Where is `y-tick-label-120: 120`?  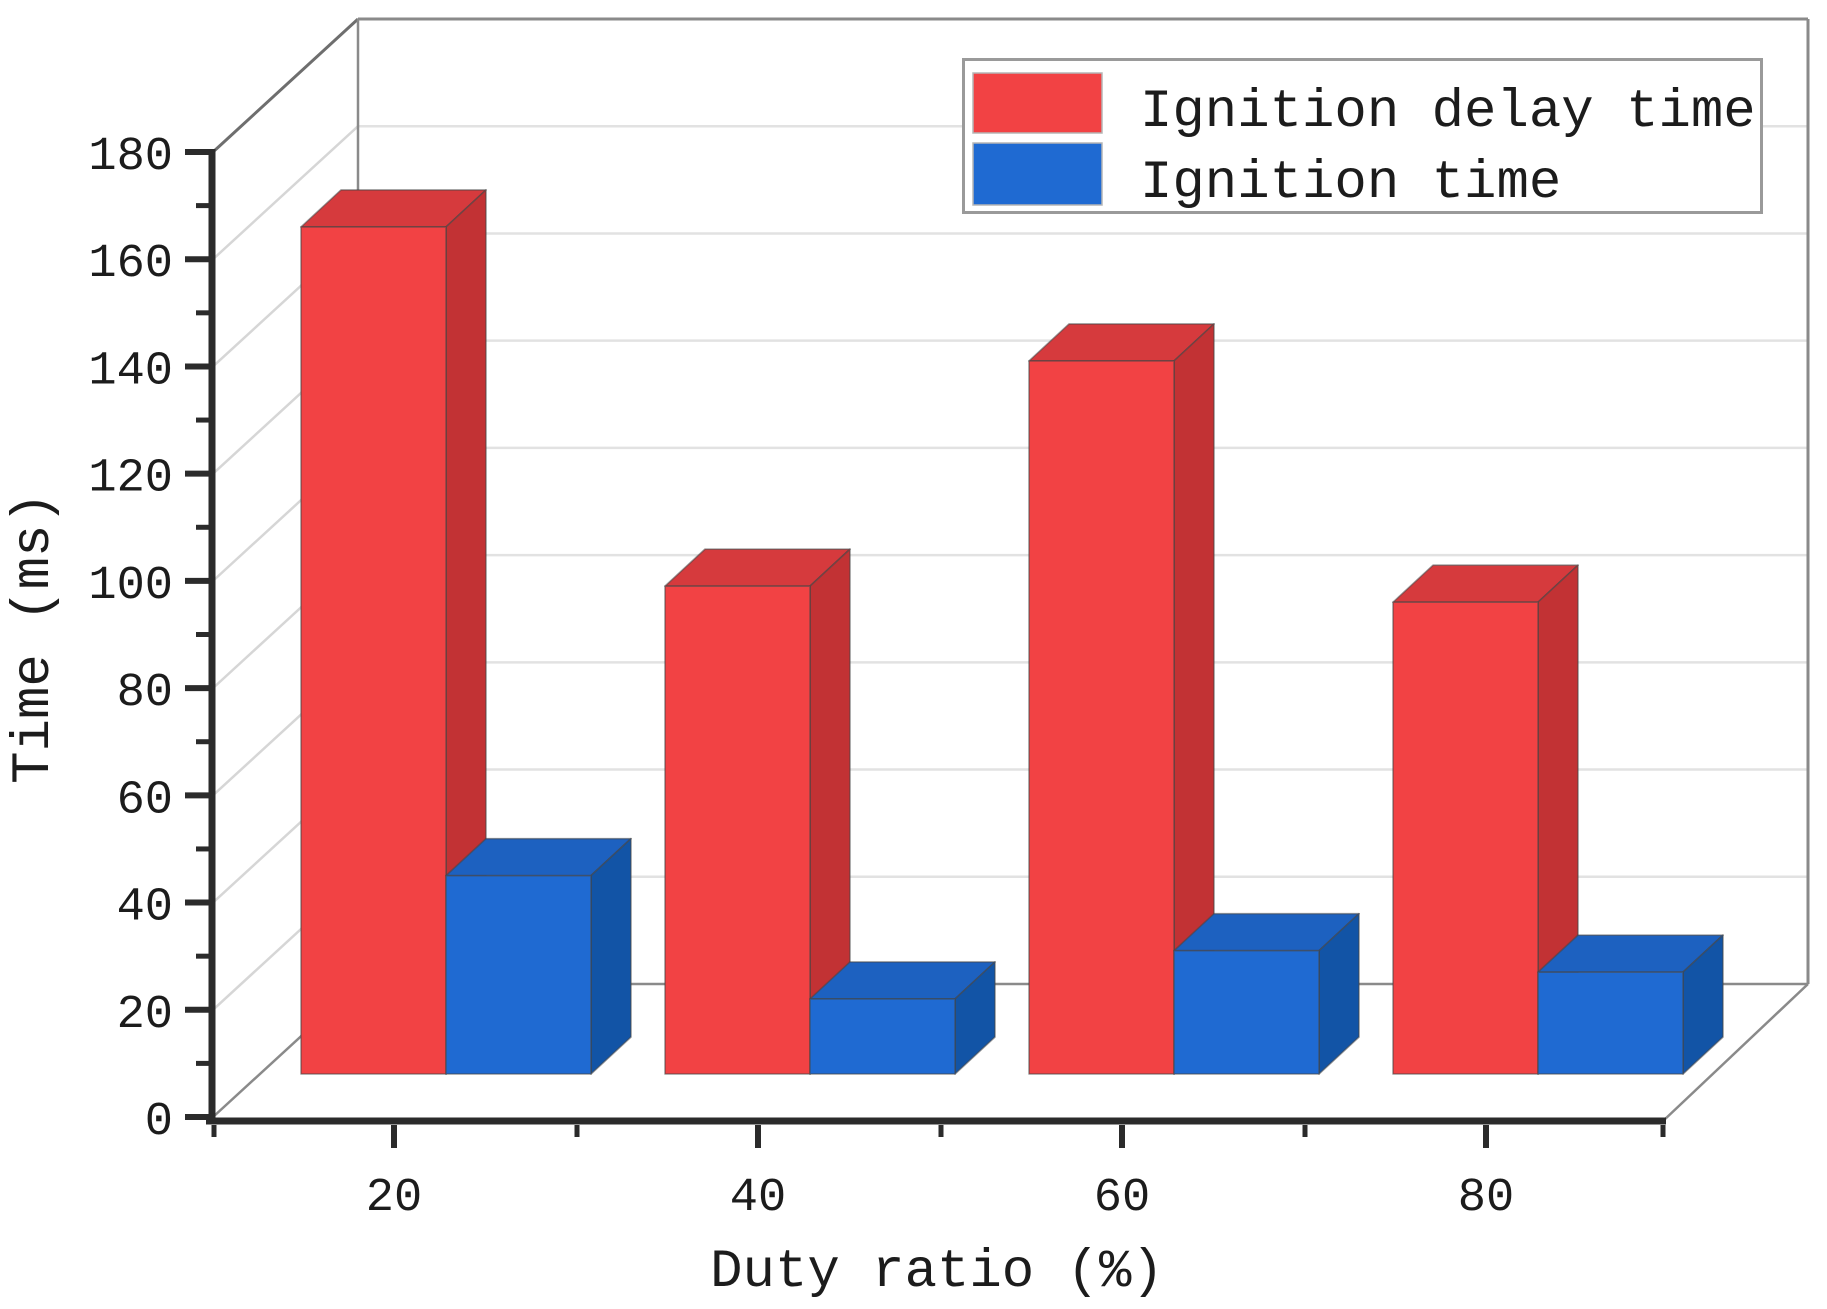
y-tick-label-120: 120 is located at coordinates (130, 479).